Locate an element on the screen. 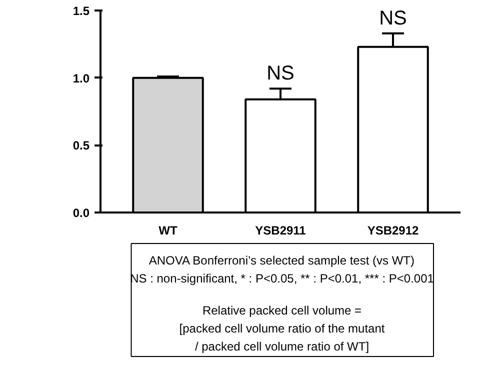 This screenshot has width=480, height=370. y-tick-label: 0.5 is located at coordinates (81, 145).